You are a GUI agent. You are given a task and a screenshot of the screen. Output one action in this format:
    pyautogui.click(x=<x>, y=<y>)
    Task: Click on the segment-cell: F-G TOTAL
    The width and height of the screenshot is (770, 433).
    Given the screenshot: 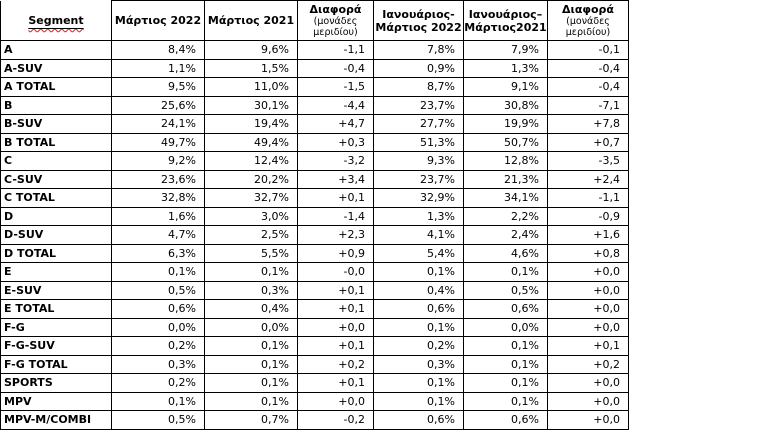 What is the action you would take?
    pyautogui.click(x=56, y=364)
    